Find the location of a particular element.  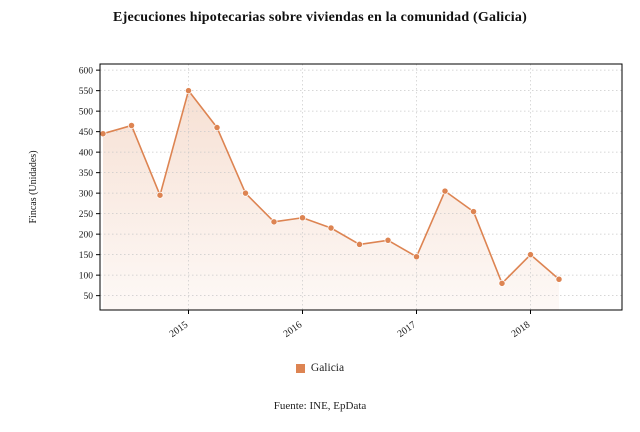

y-axis-label: Fincas (Unidades) is located at coordinates (33, 186).